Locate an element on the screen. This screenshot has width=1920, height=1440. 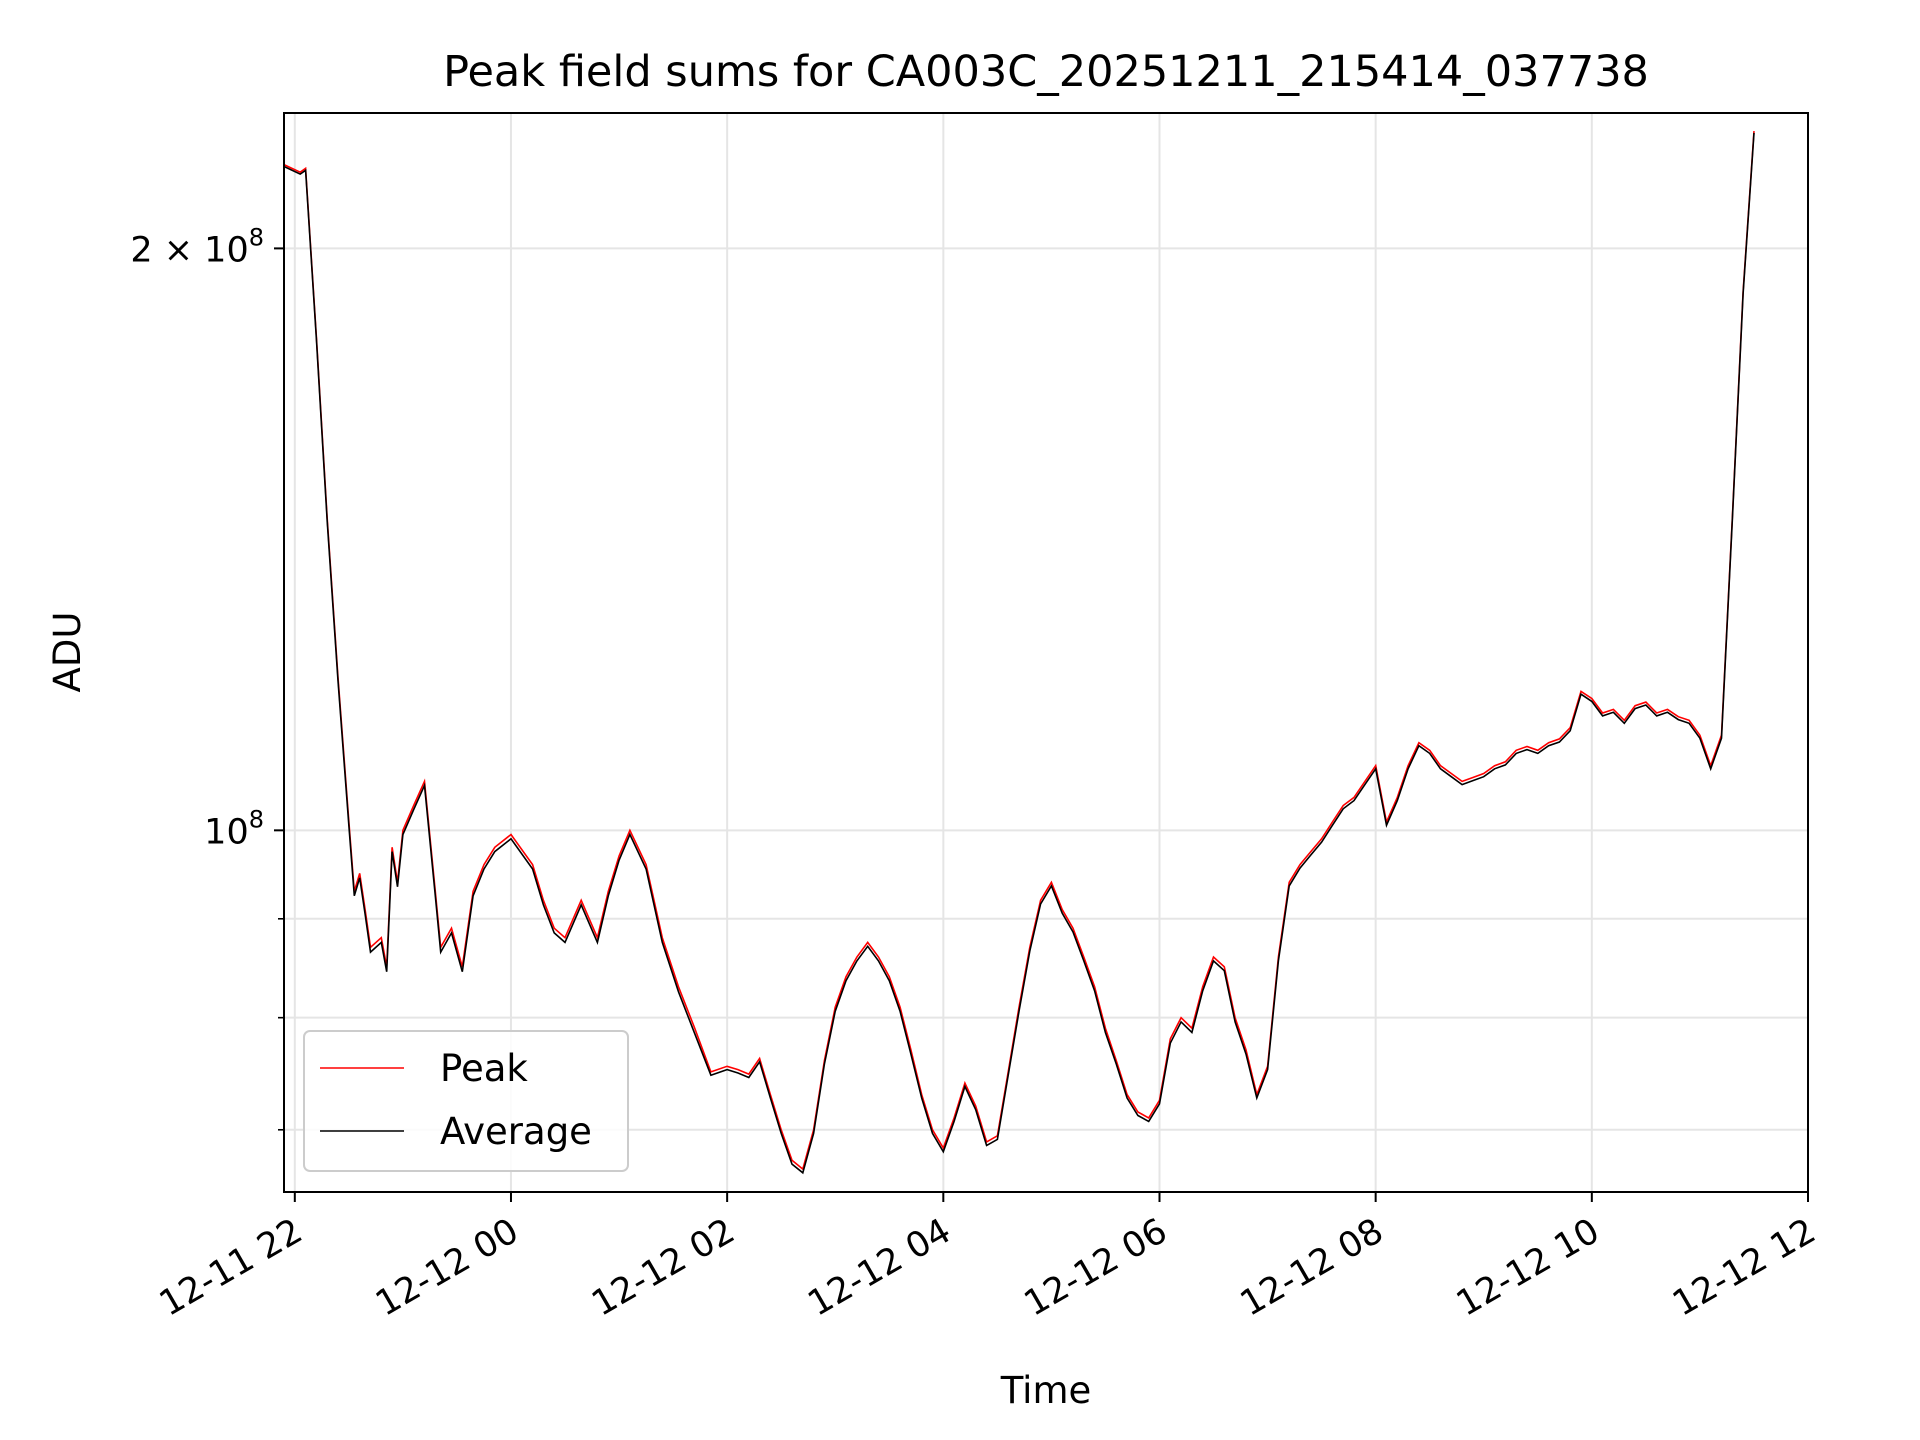
x-tick-label: 12-12 12 is located at coordinates (1744, 1267).